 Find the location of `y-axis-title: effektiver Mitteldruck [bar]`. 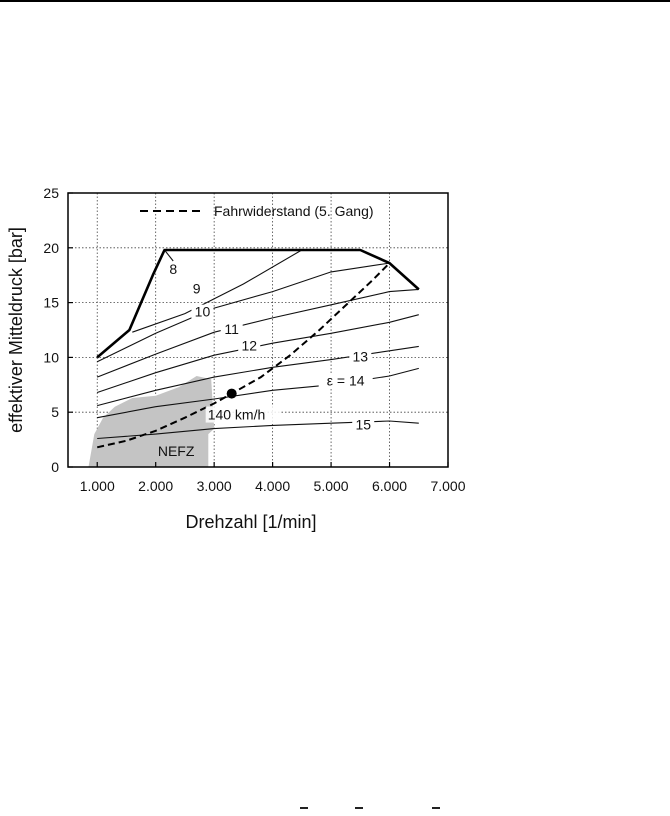

y-axis-title: effektiver Mitteldruck [bar] is located at coordinates (16, 330).